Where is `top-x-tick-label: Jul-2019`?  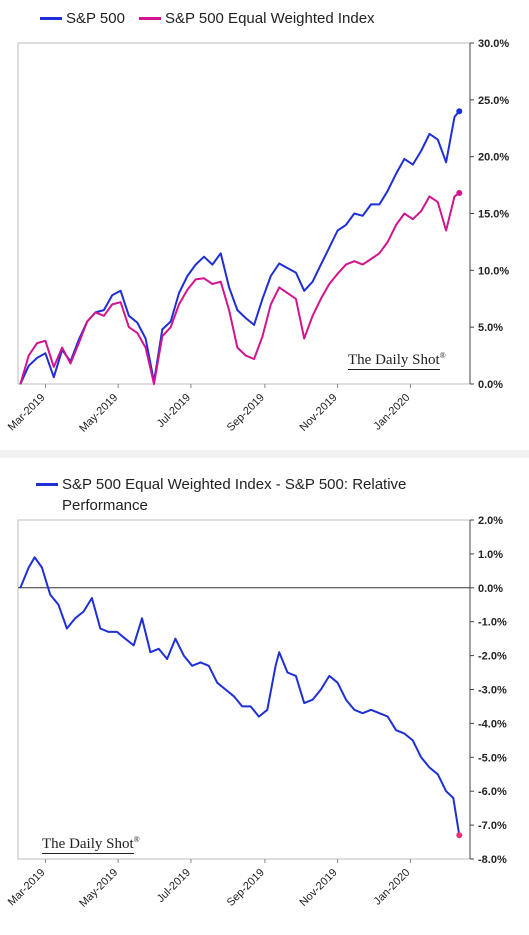
top-x-tick-label: Jul-2019 is located at coordinates (174, 411).